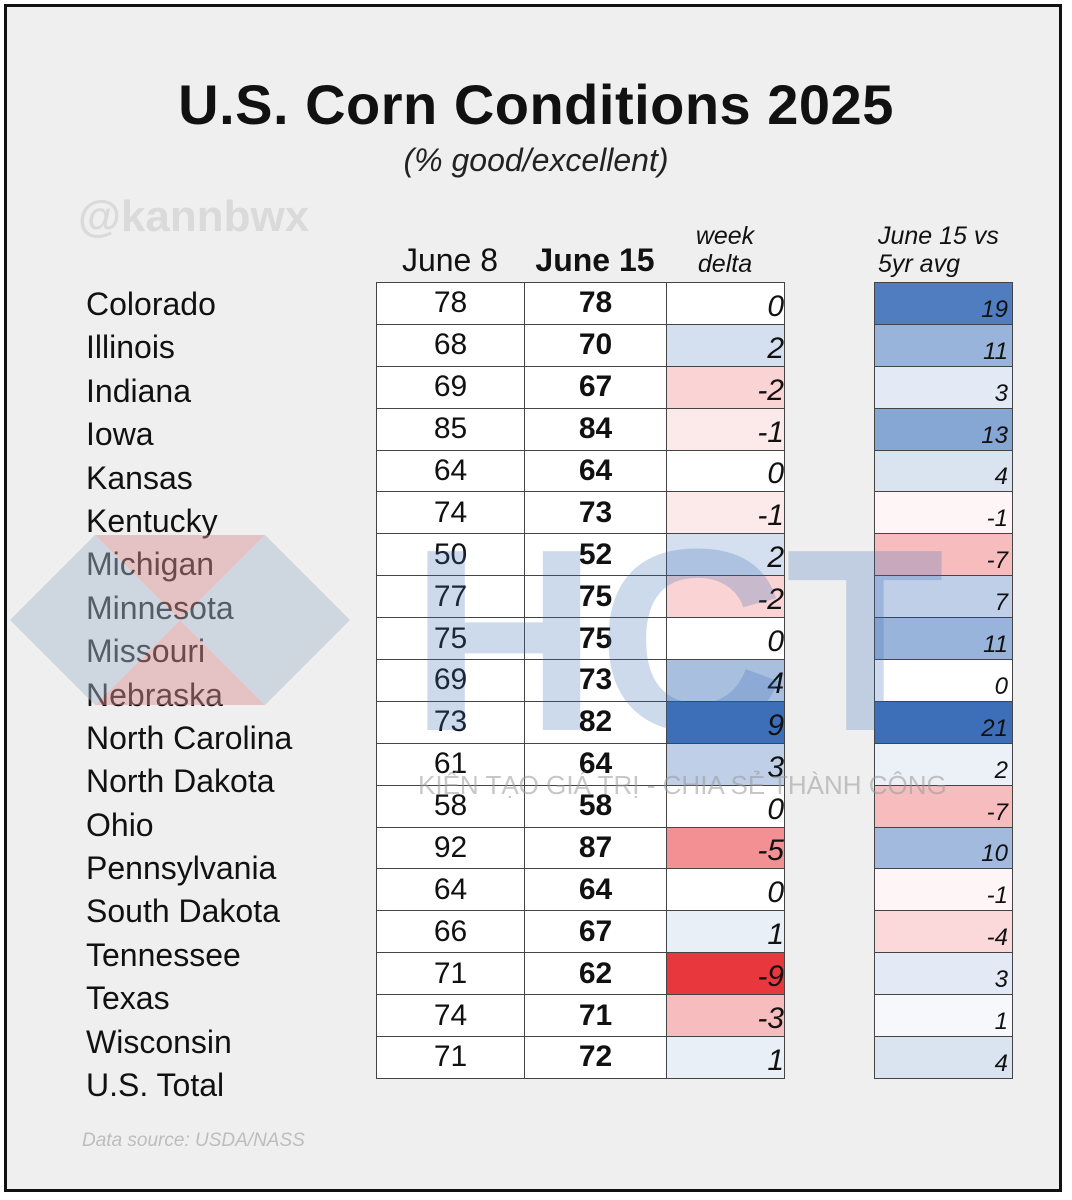  I want to click on state-label: Minnesota, so click(160, 607).